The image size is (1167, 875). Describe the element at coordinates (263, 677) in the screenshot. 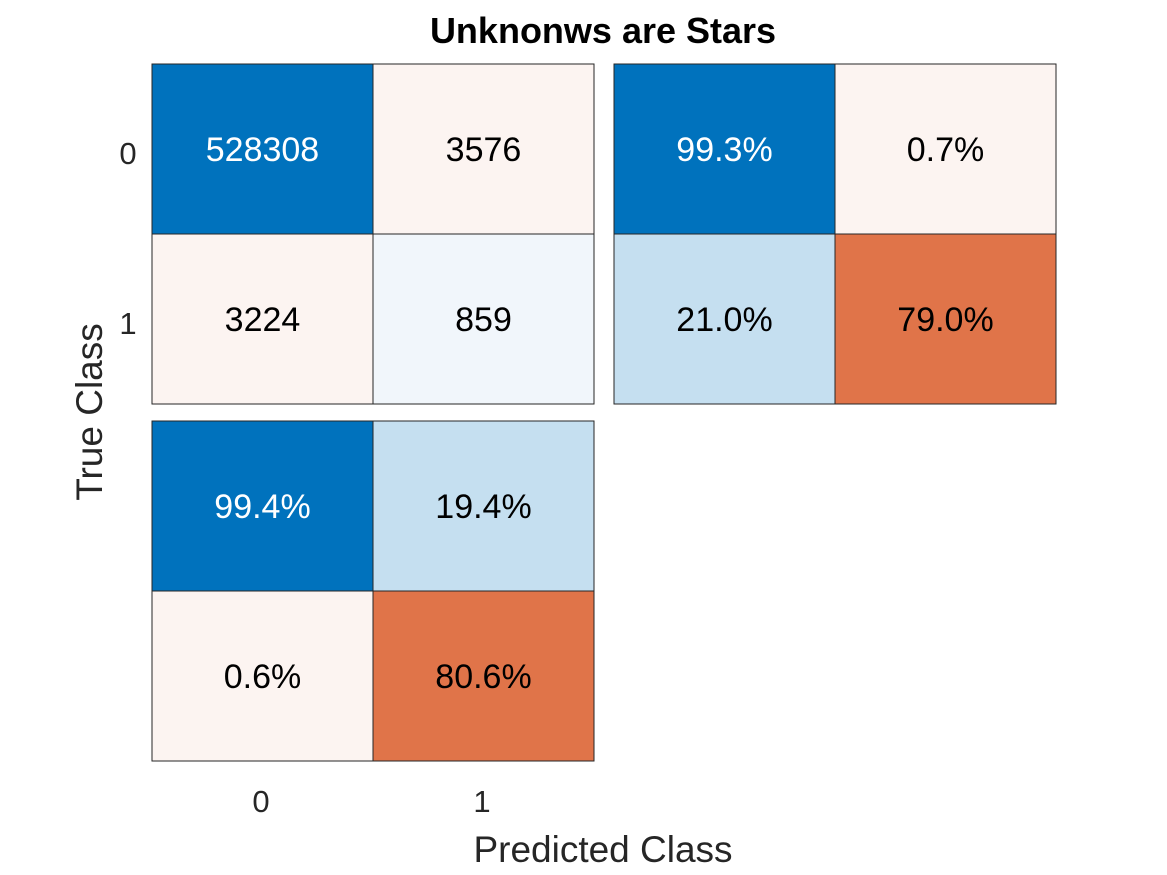

I see `cell-label-column-normalized-r1-c0: 0.6%` at that location.